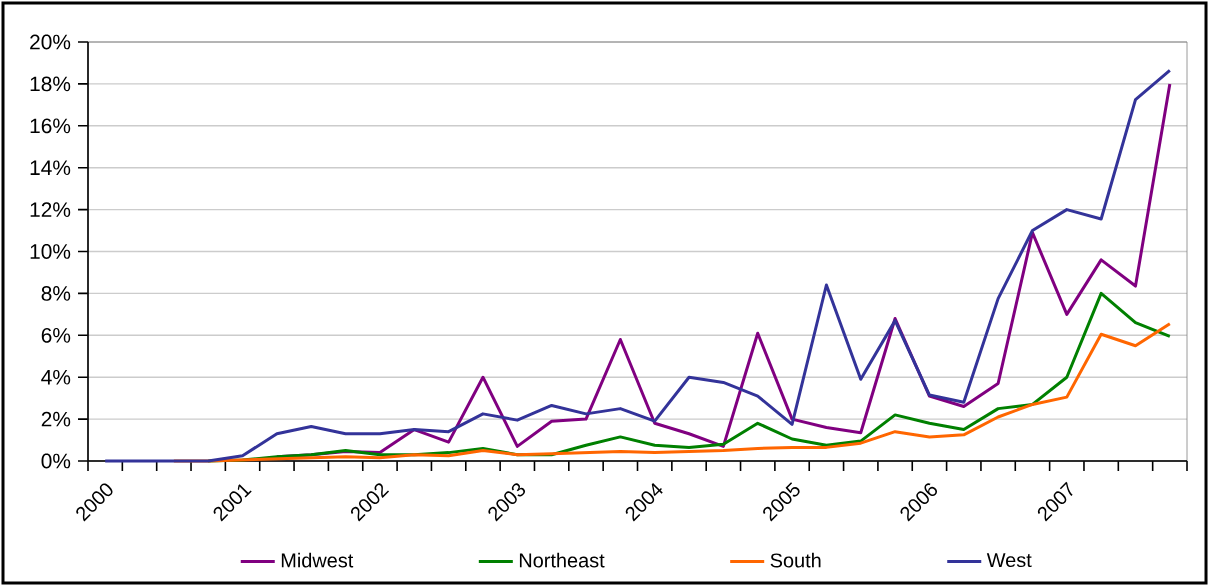  What do you see at coordinates (562, 560) in the screenshot?
I see `legend-label: Northeast` at bounding box center [562, 560].